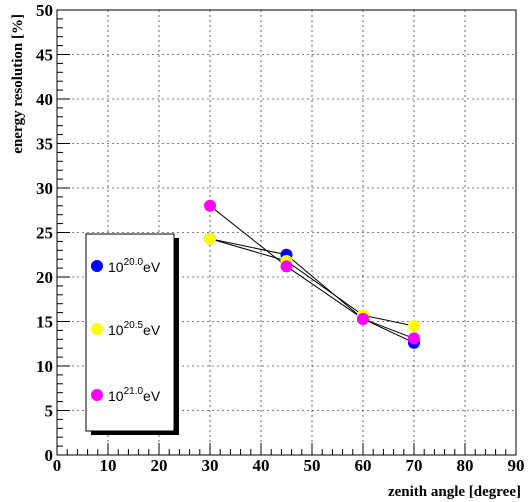 The image size is (531, 502). What do you see at coordinates (18, 84) in the screenshot?
I see `y-axis-label: energy resolution [%]` at bounding box center [18, 84].